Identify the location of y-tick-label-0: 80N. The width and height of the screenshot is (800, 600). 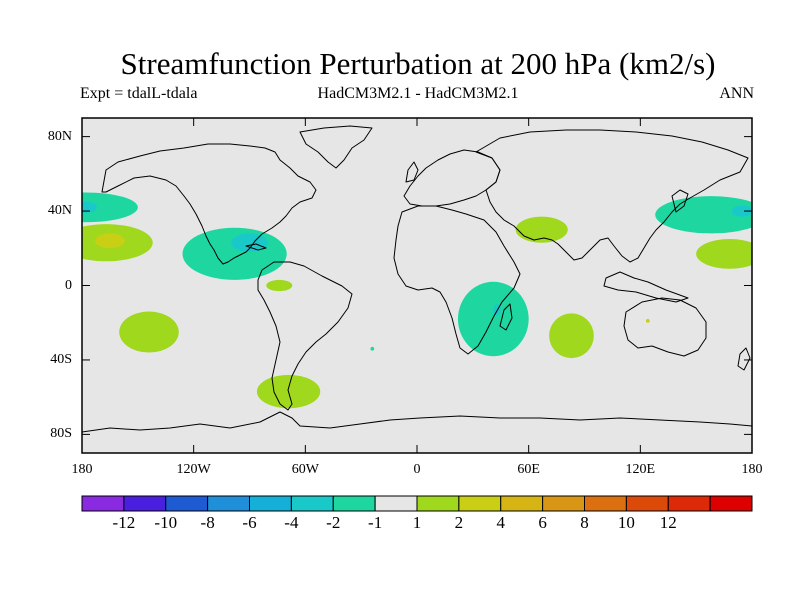
(59, 136).